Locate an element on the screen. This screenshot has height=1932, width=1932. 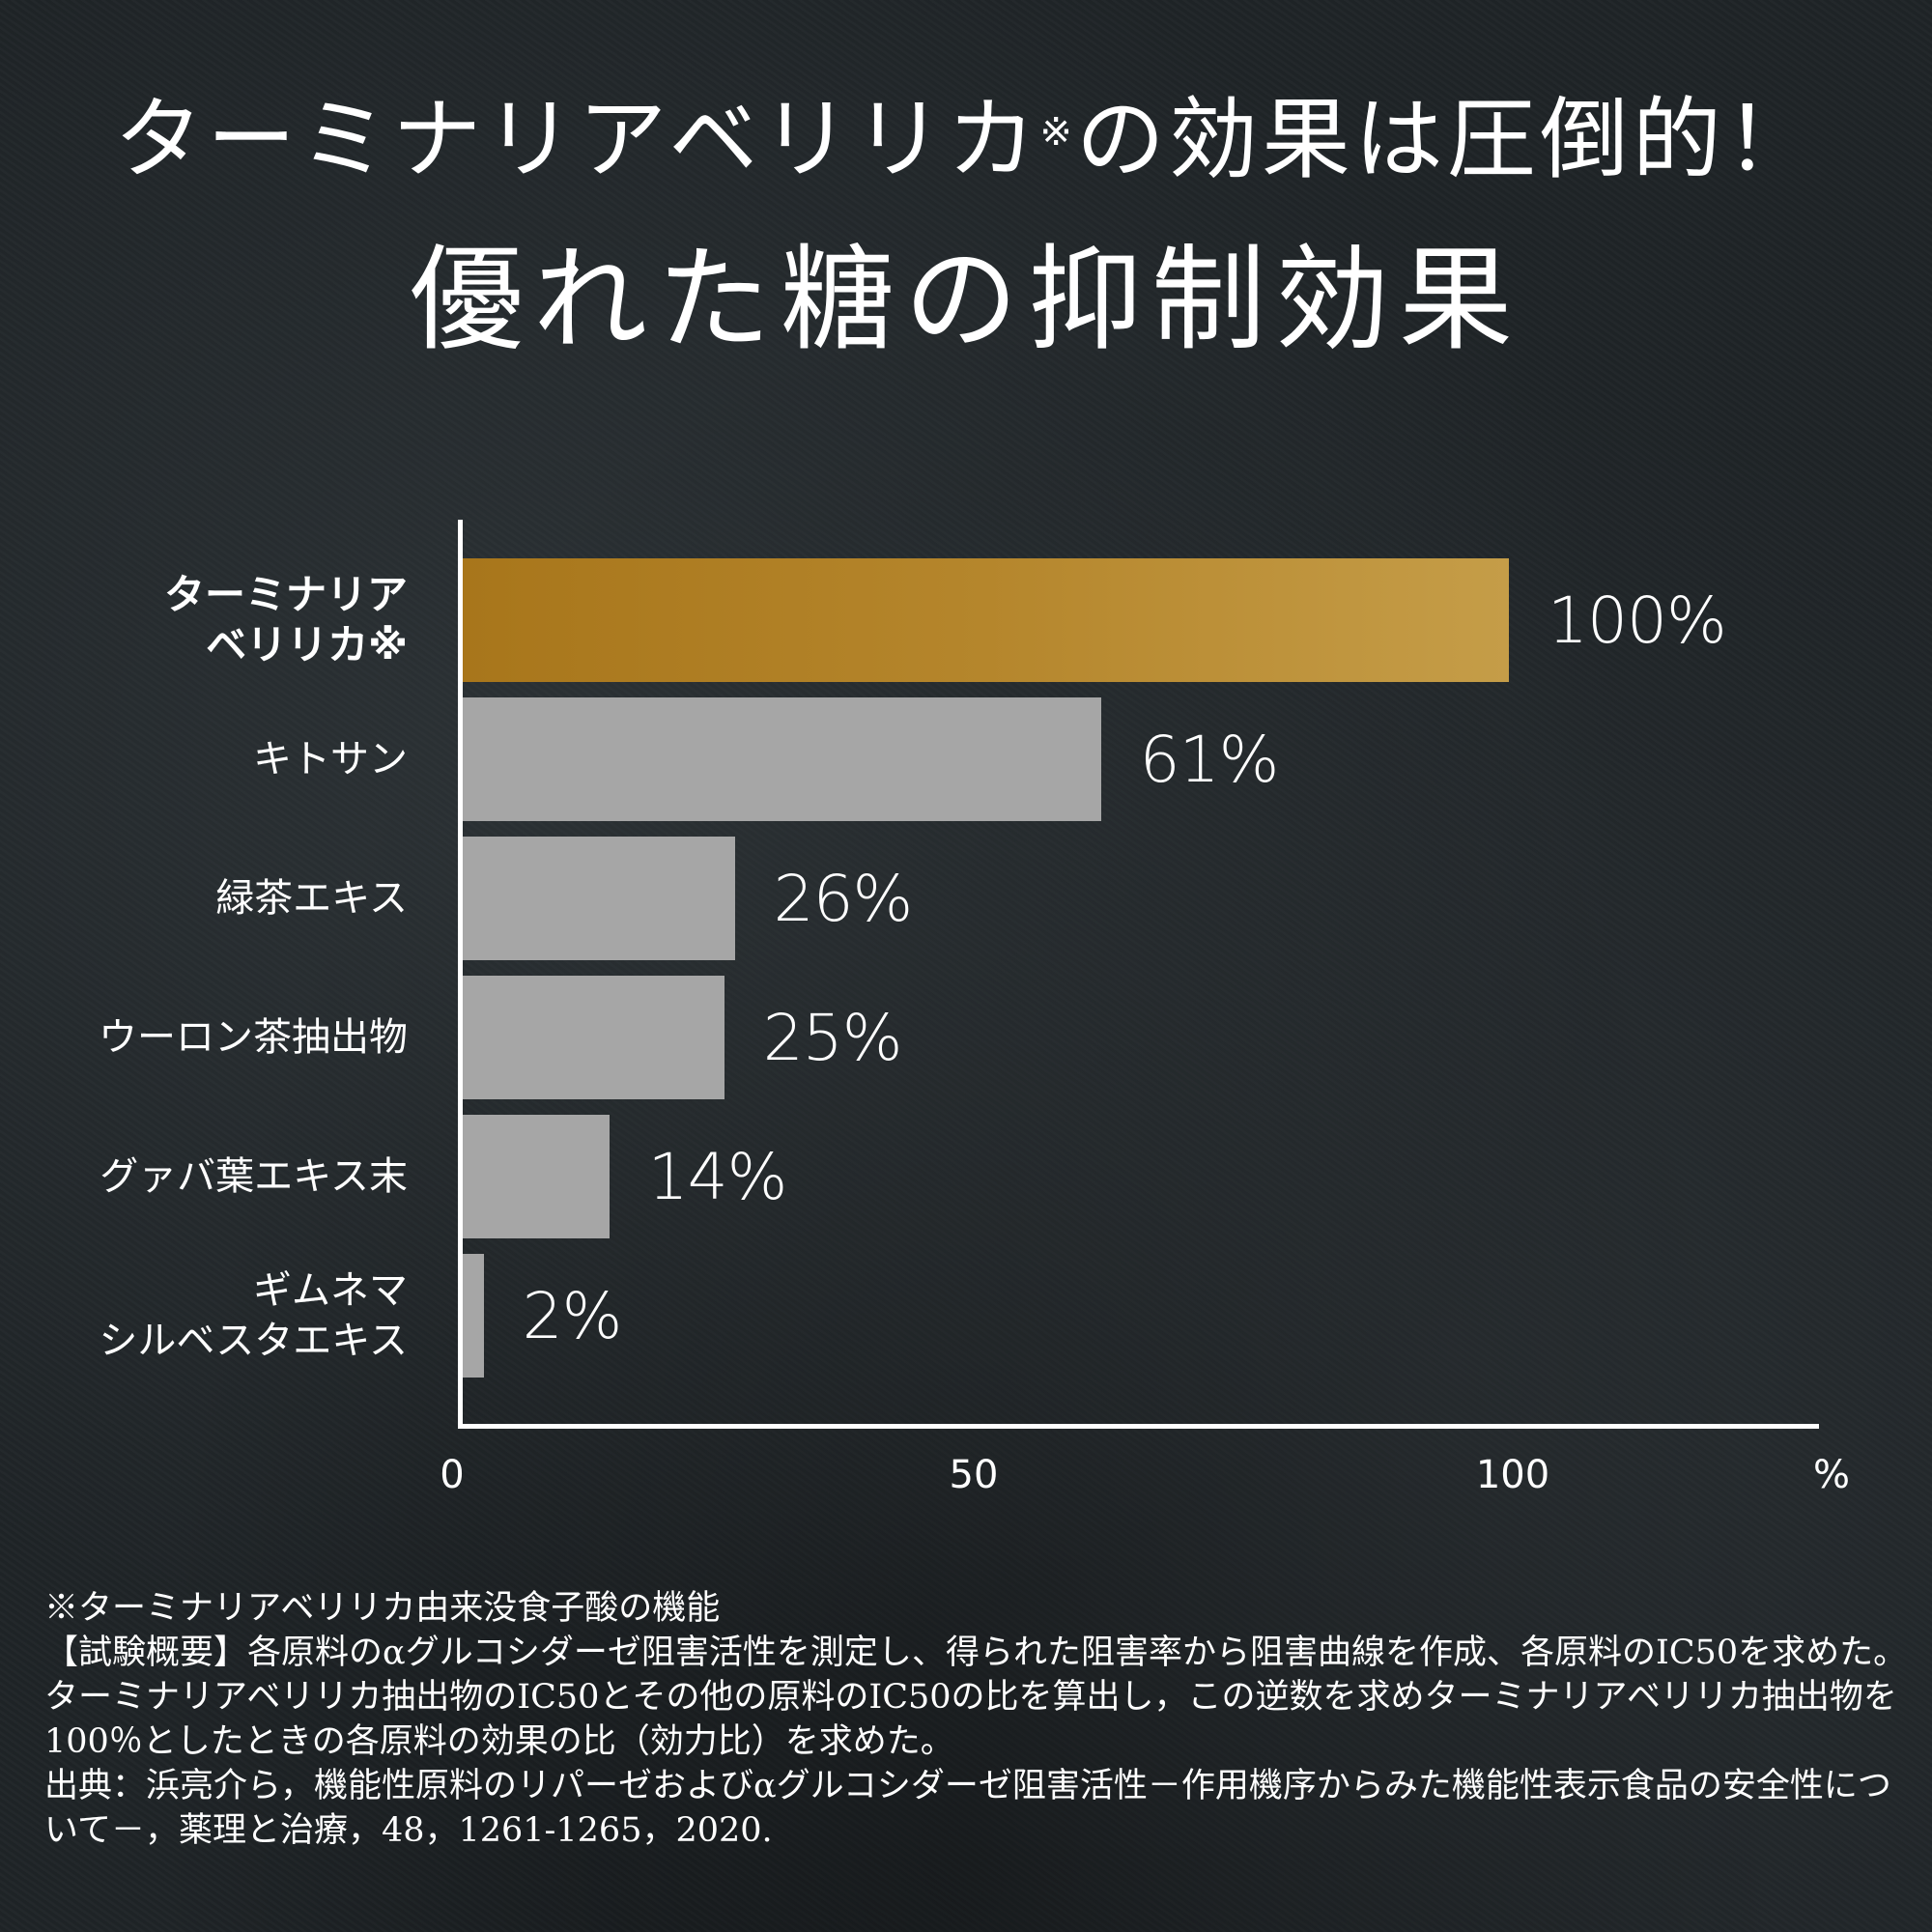
x-tick-label: 100 is located at coordinates (1512, 1475).